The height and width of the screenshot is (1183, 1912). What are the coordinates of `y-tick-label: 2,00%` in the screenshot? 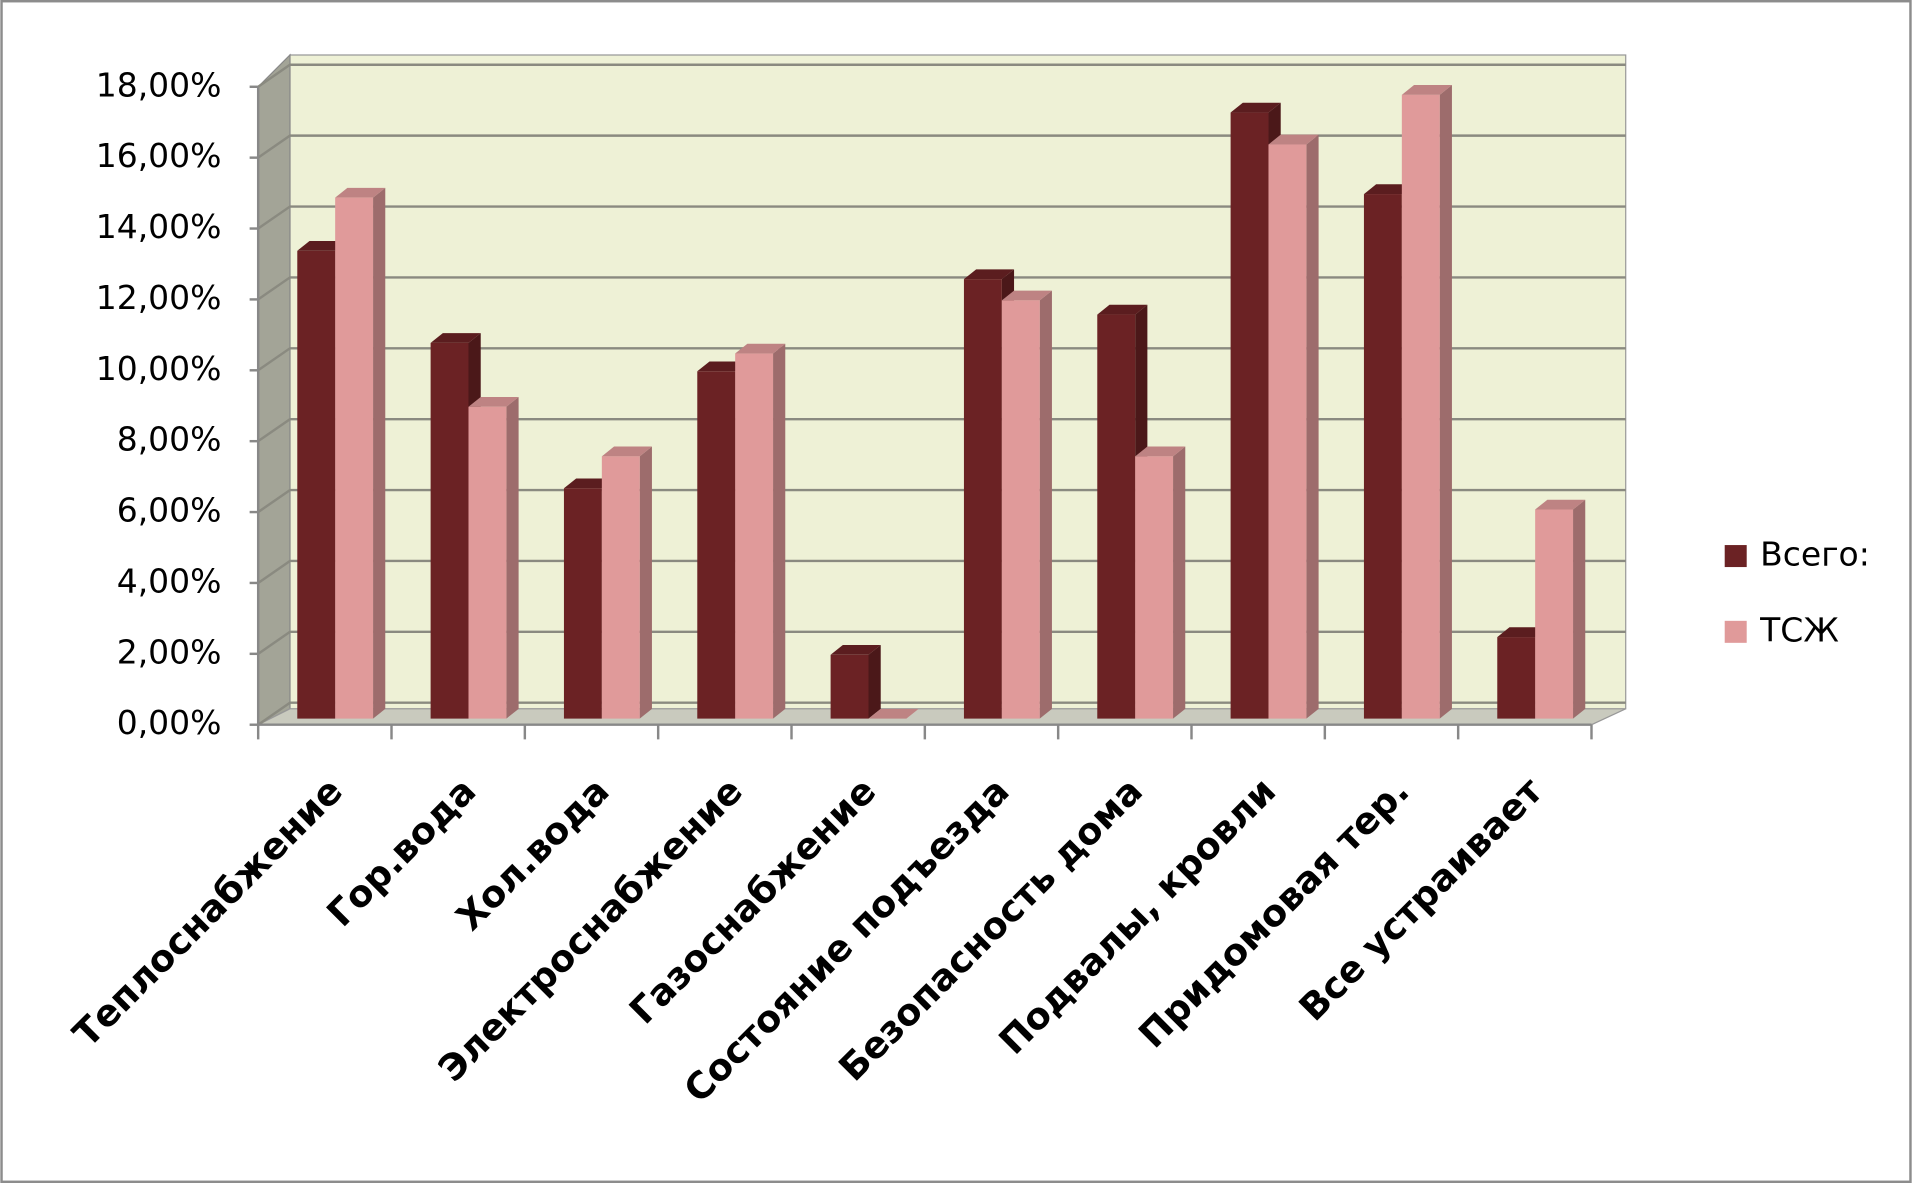 It's located at (169, 651).